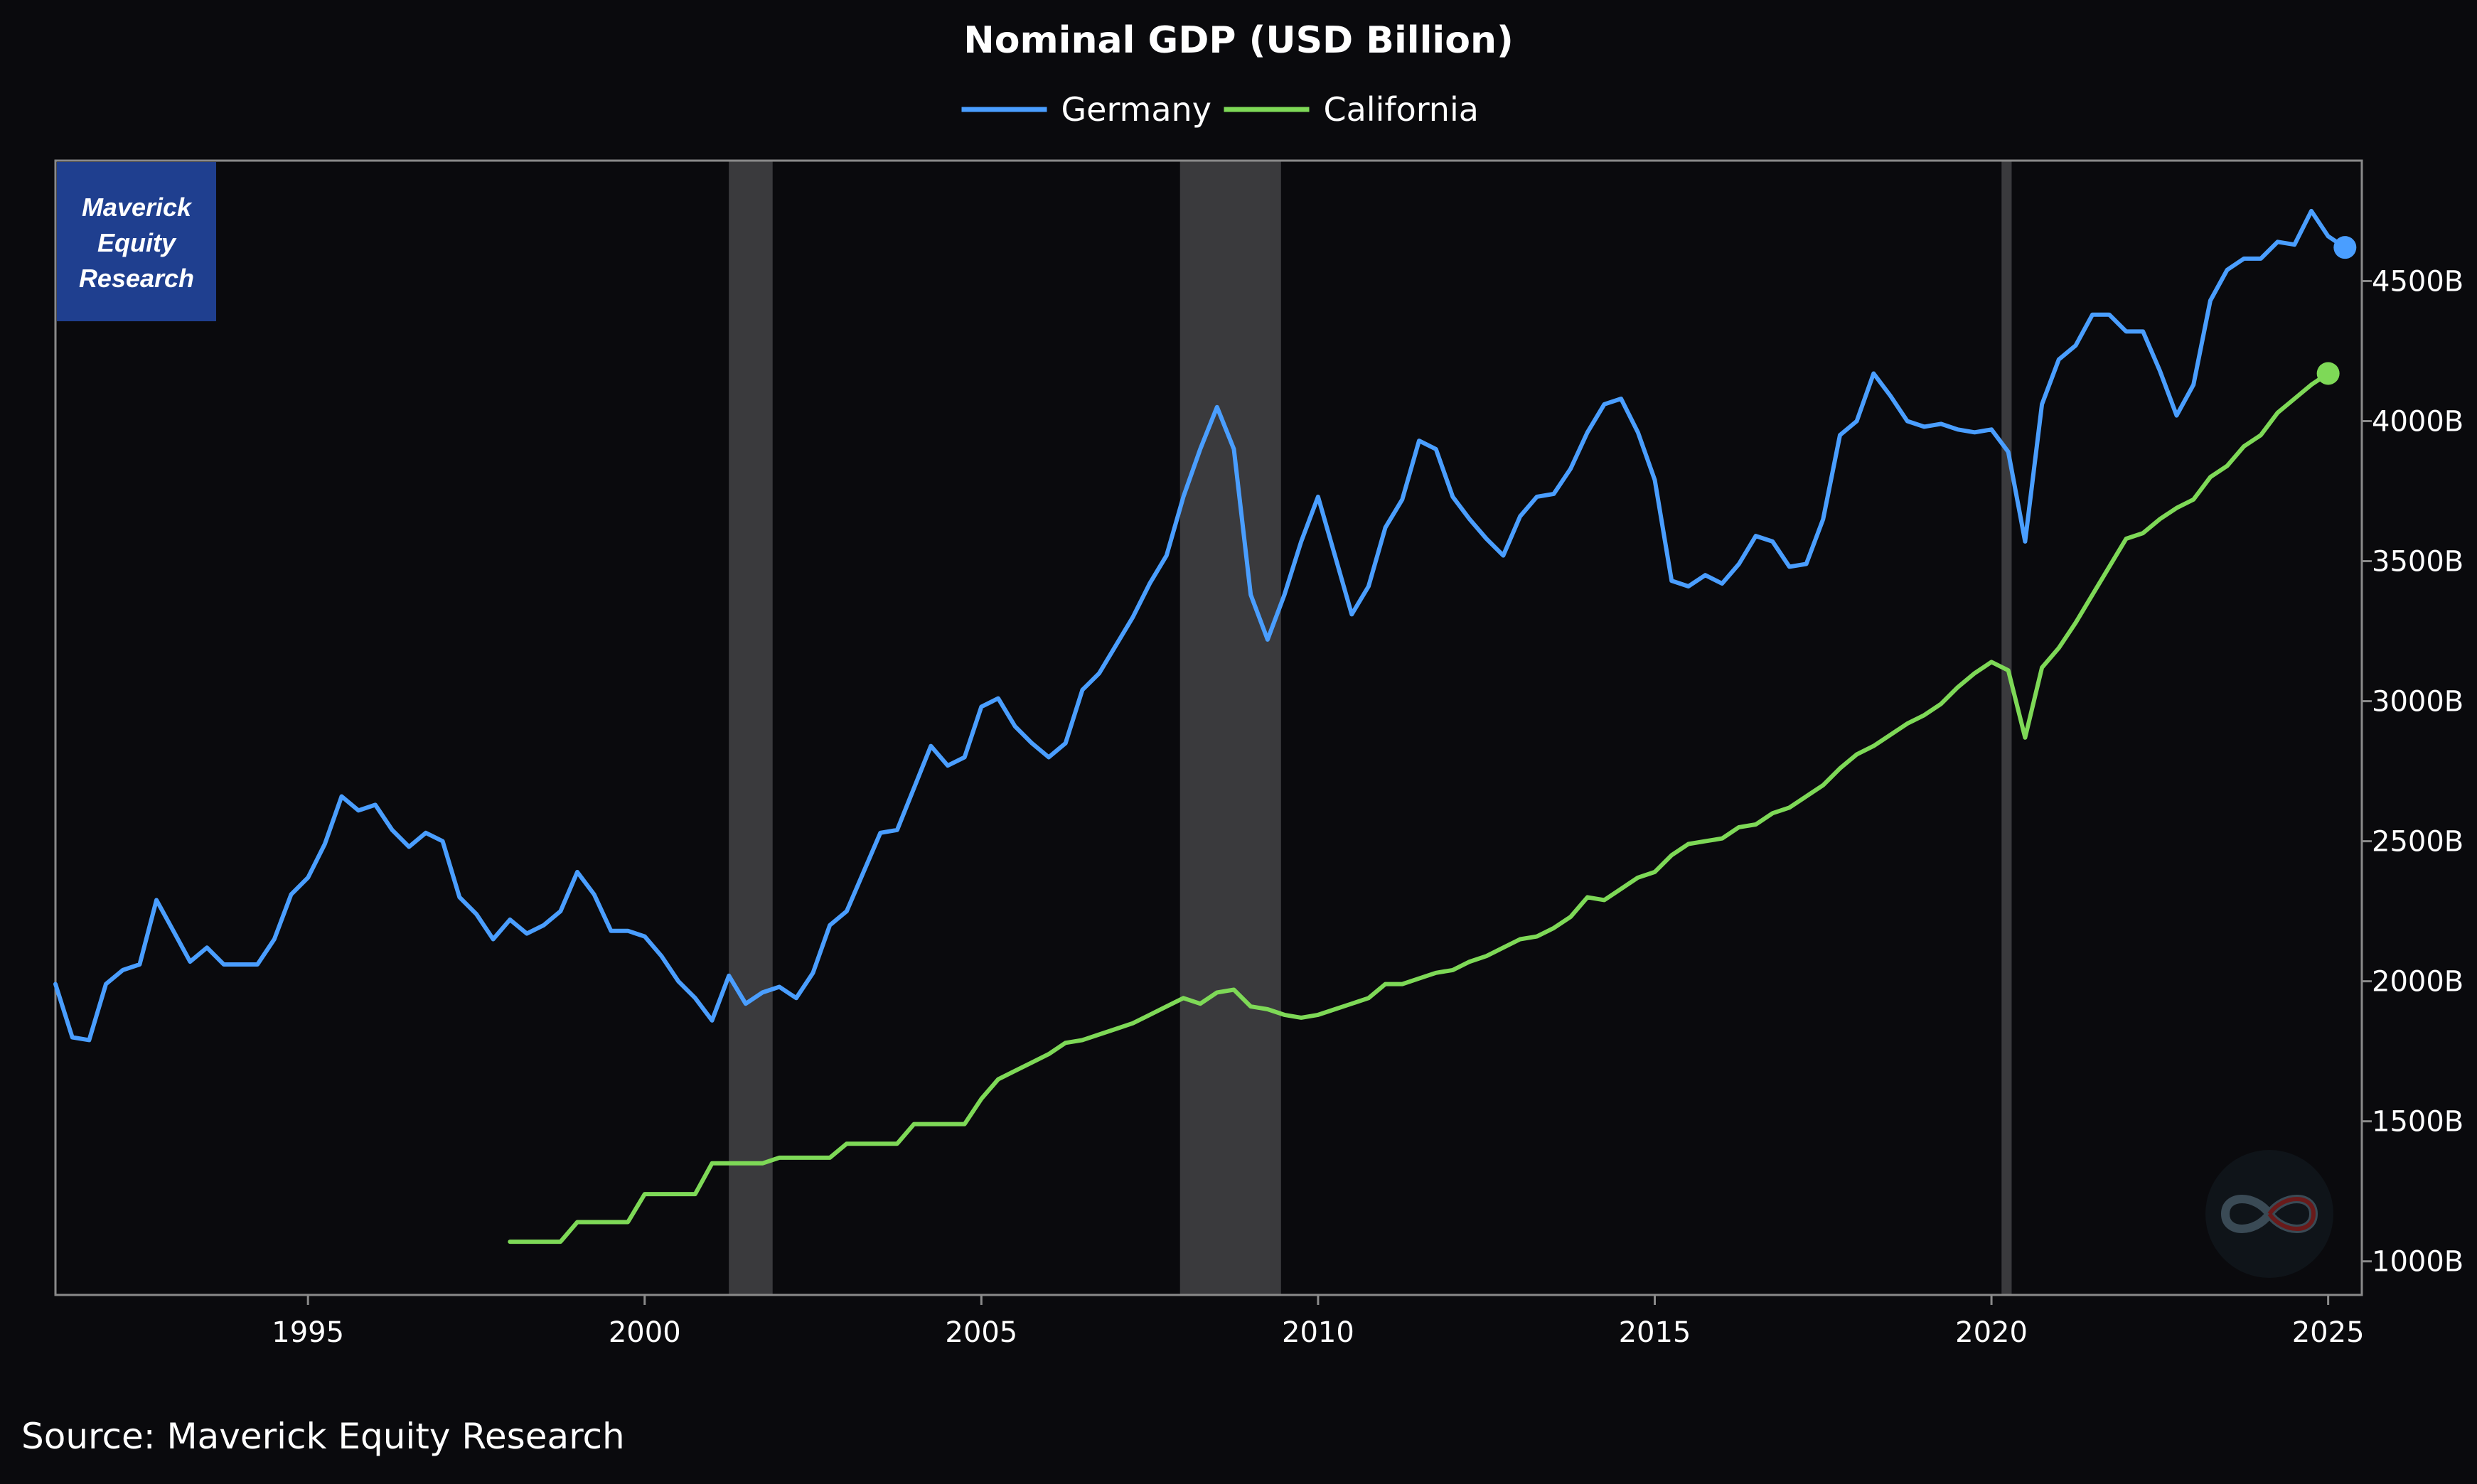 The width and height of the screenshot is (2477, 1484). What do you see at coordinates (2412, 772) in the screenshot?
I see `y-axis: 1000B 1500B 2000B 2500B 3000B 3500B 4000B 4500B` at bounding box center [2412, 772].